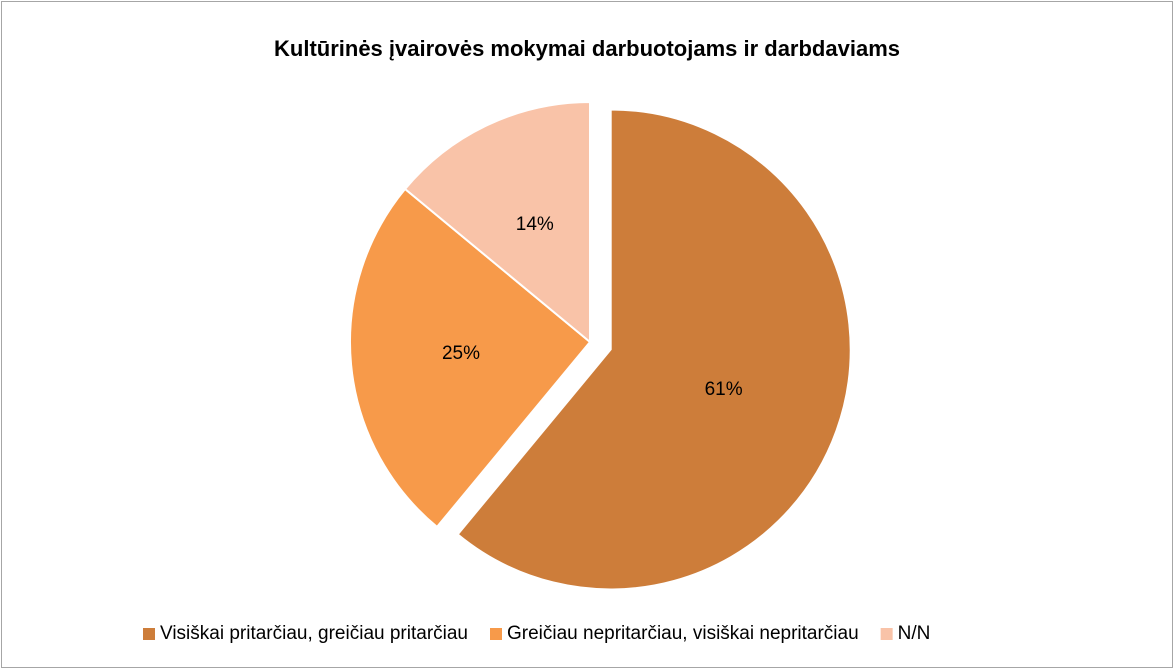 This screenshot has width=1174, height=669. What do you see at coordinates (535, 224) in the screenshot?
I see `data-label: 14%` at bounding box center [535, 224].